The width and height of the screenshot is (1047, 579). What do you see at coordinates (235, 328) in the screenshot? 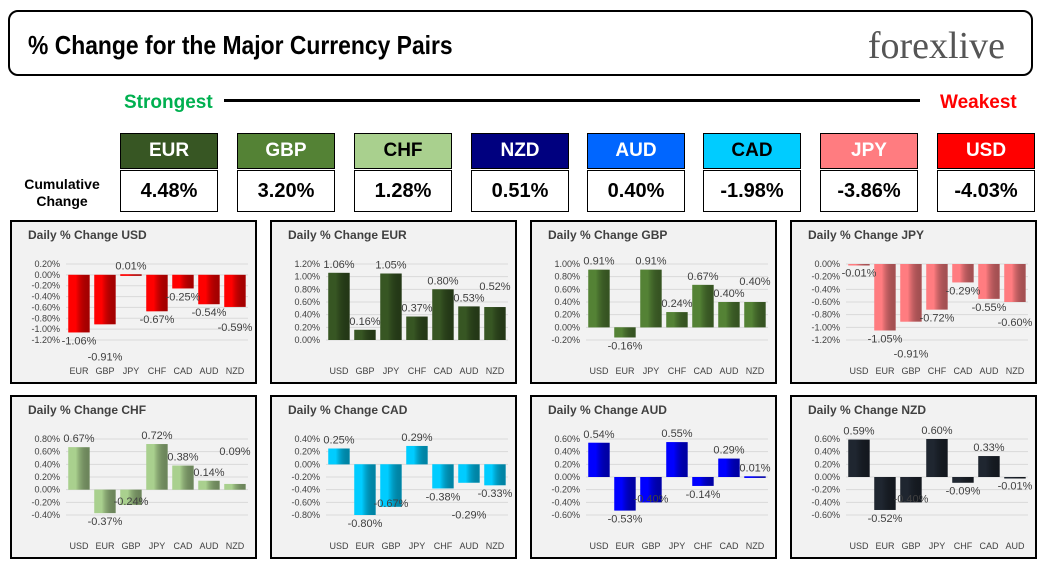
I see `data-label: -0.59%` at bounding box center [235, 328].